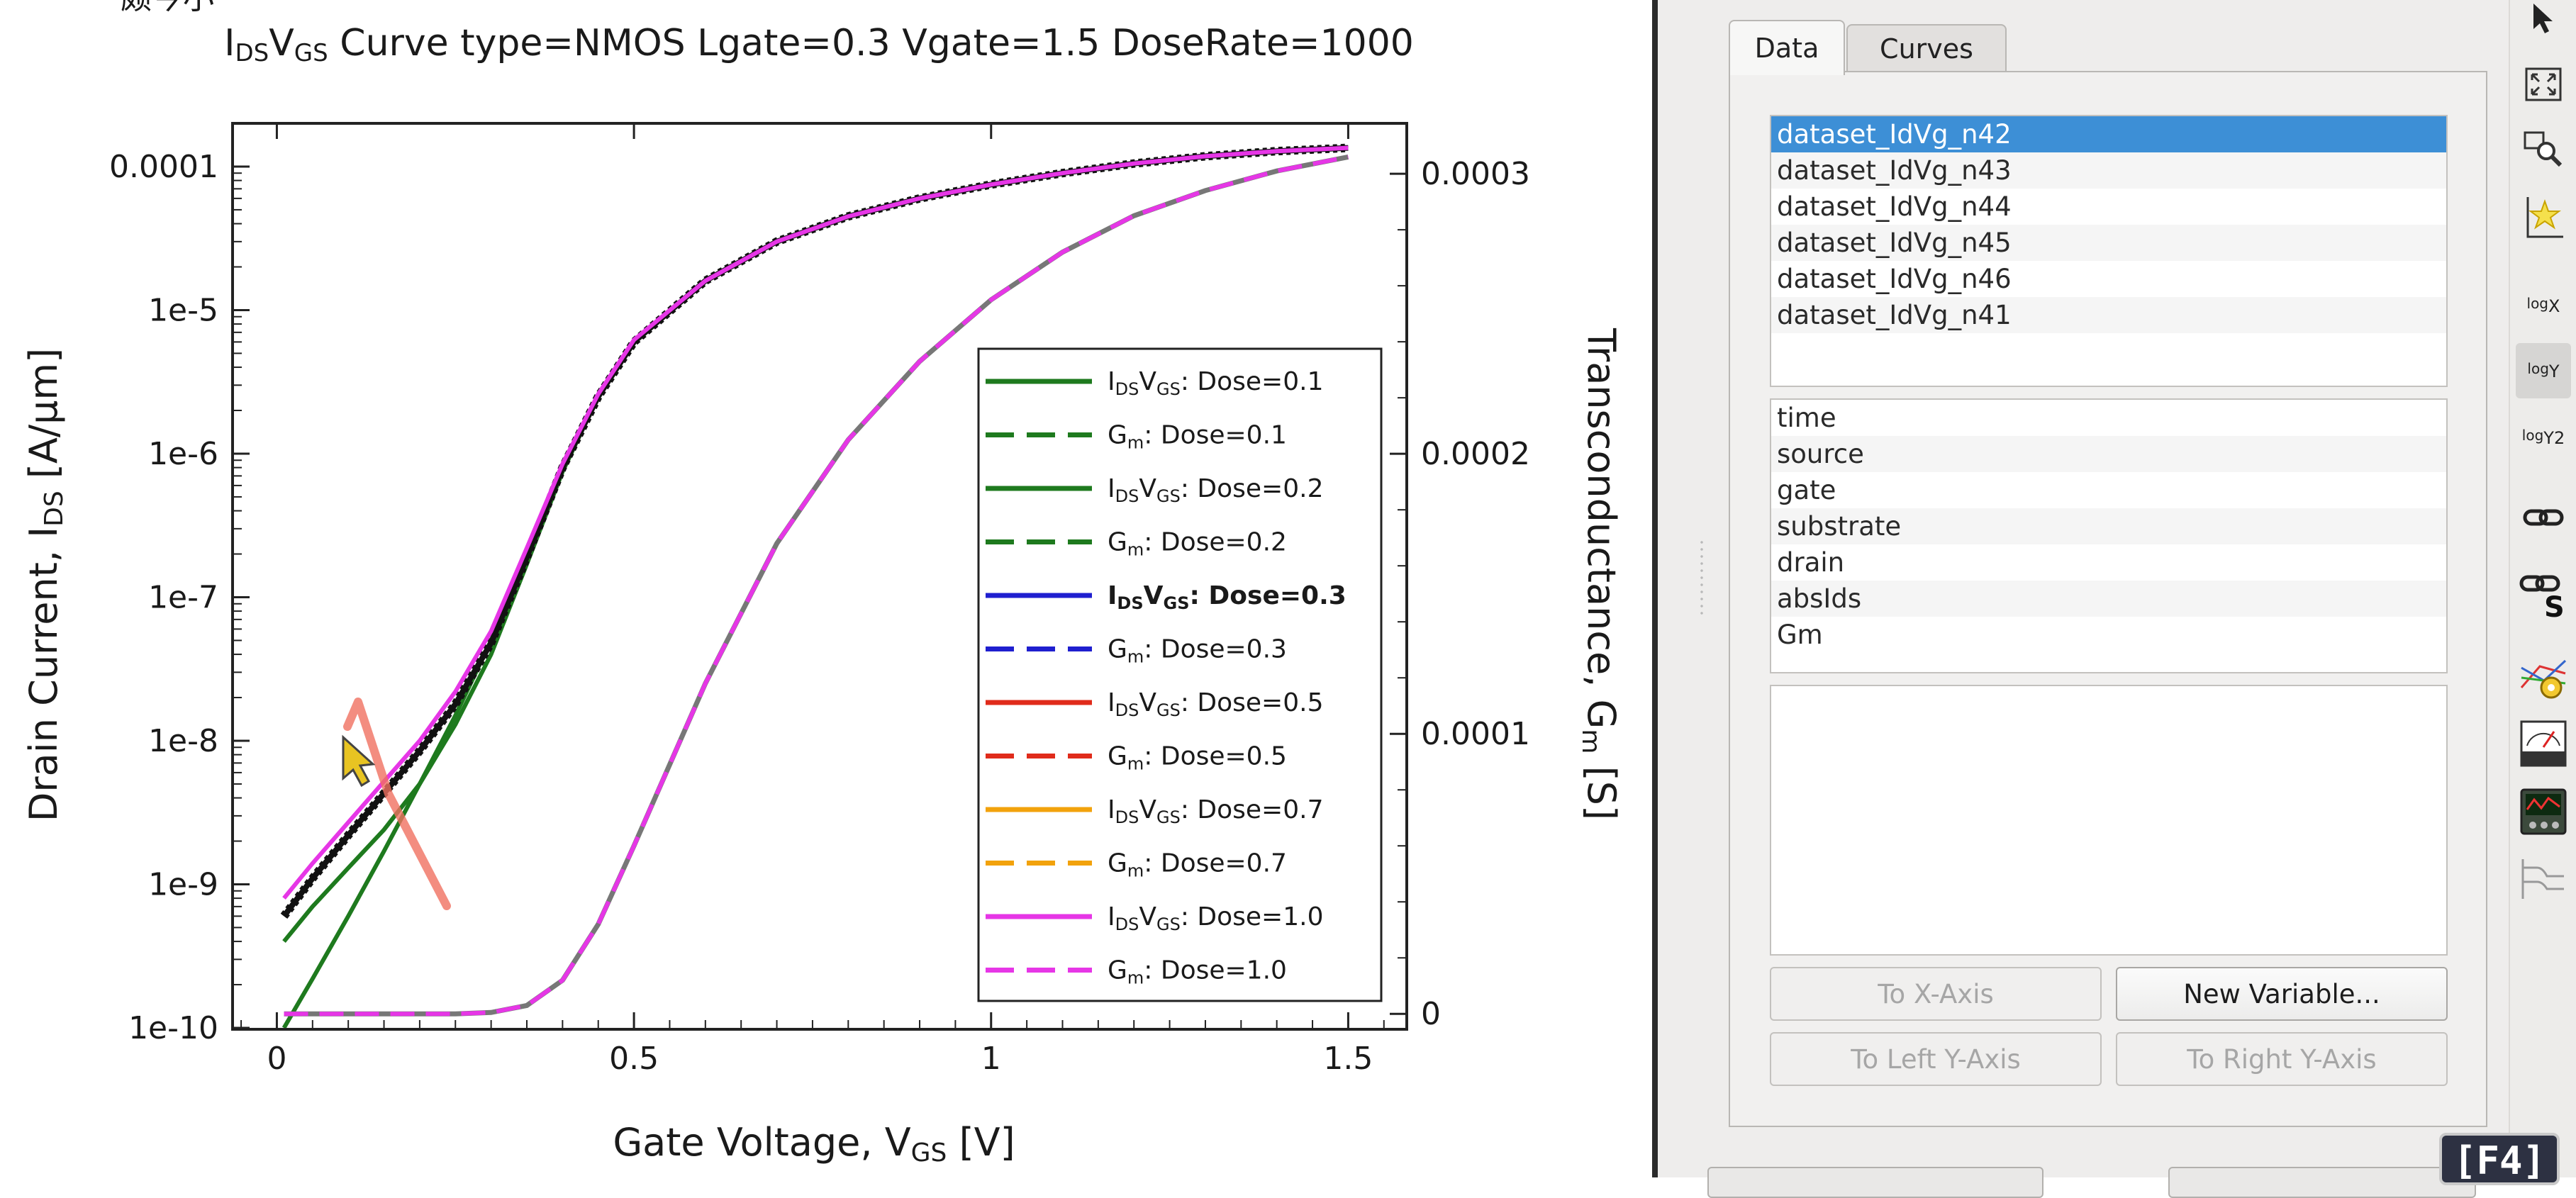 The width and height of the screenshot is (2576, 1198). I want to click on legend-label: Gm: Dose=0.1, so click(1197, 437).